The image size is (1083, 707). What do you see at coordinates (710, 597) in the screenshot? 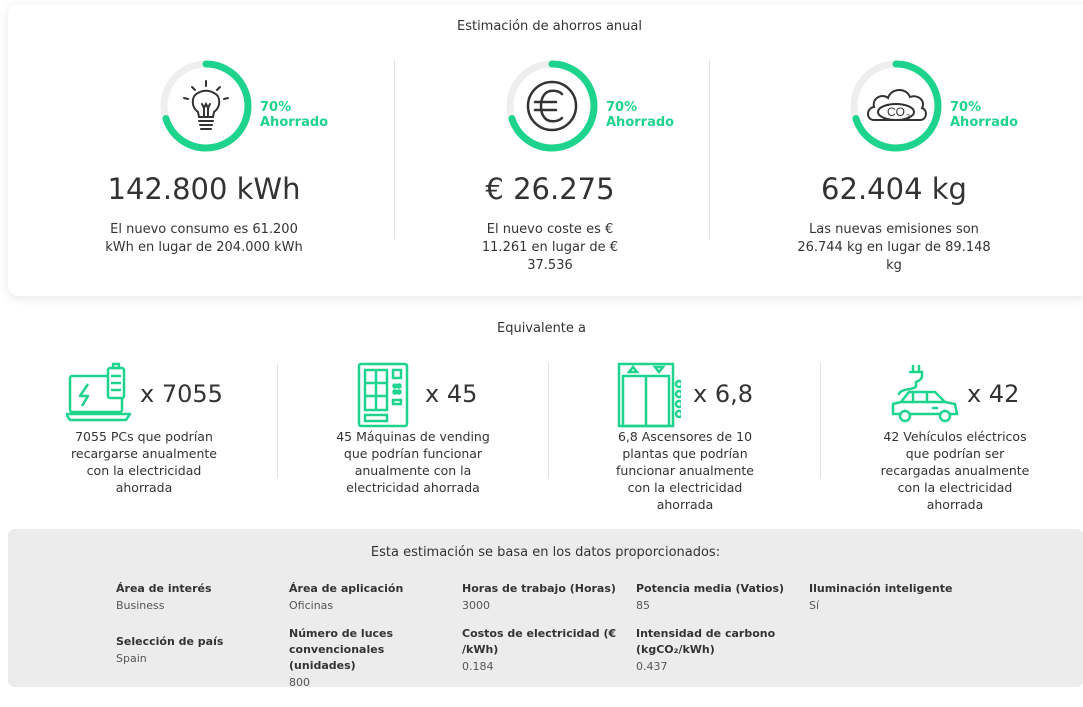
I see `field-potencia-media: Potencia media (Vatios) 85` at bounding box center [710, 597].